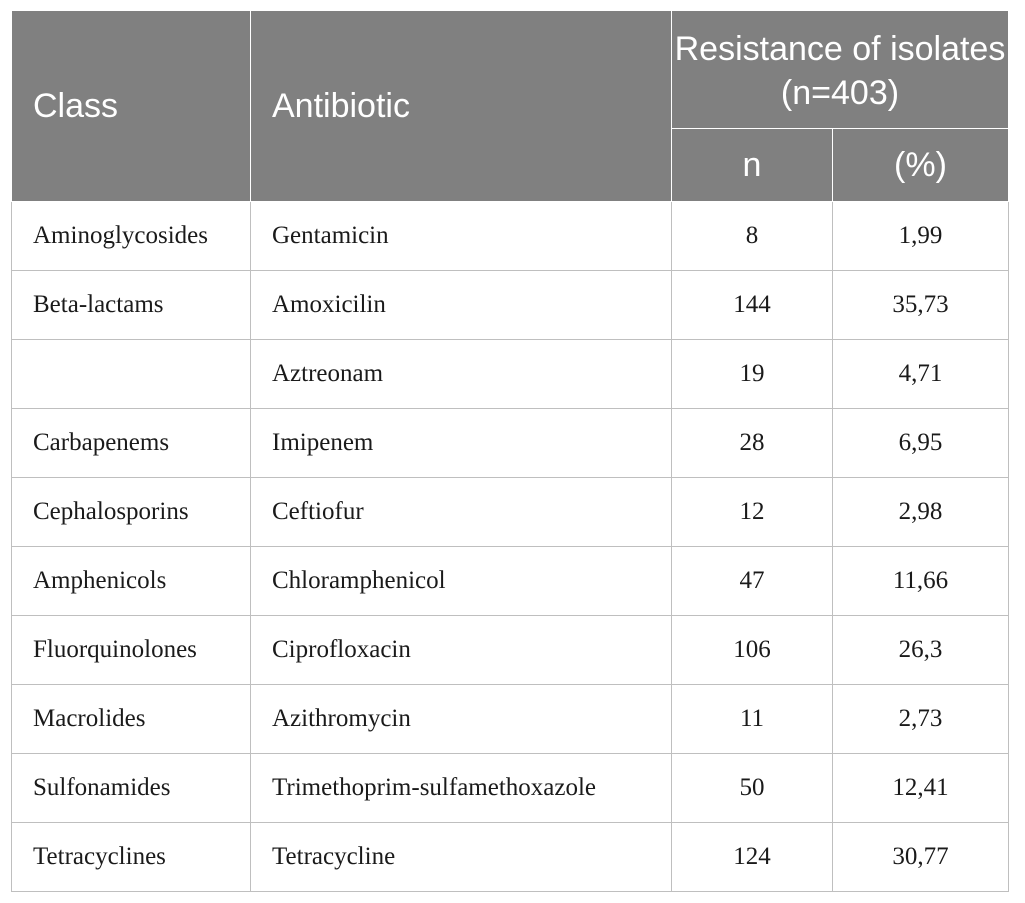 Image resolution: width=1025 pixels, height=903 pixels. I want to click on cell-percent: 30,77, so click(920, 857).